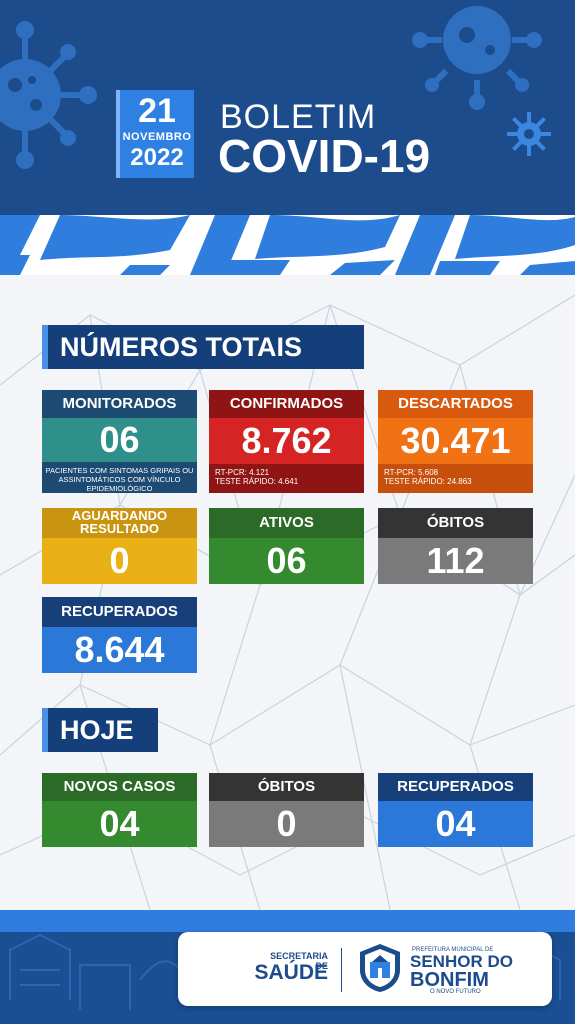  What do you see at coordinates (119, 515) in the screenshot?
I see `card-label-line: AGUARDANDO` at bounding box center [119, 515].